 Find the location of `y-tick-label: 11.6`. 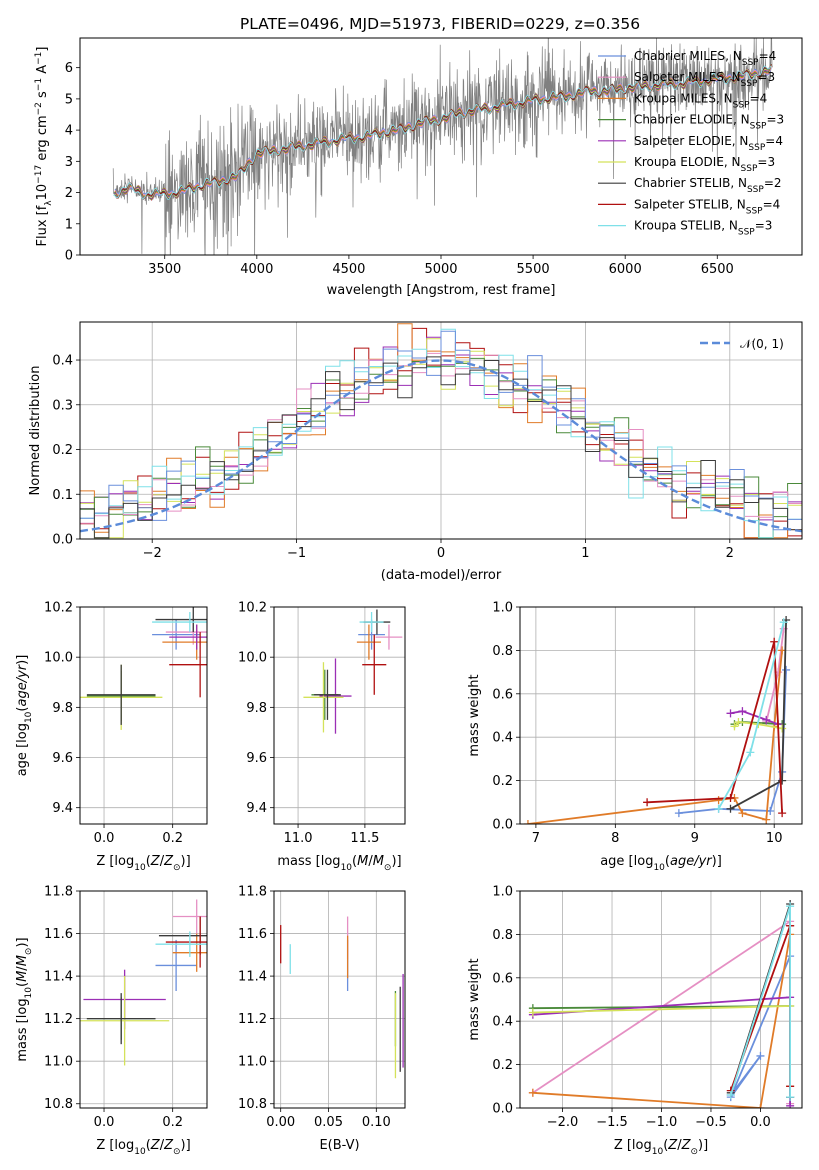

y-tick-label: 11.6 is located at coordinates (252, 934).